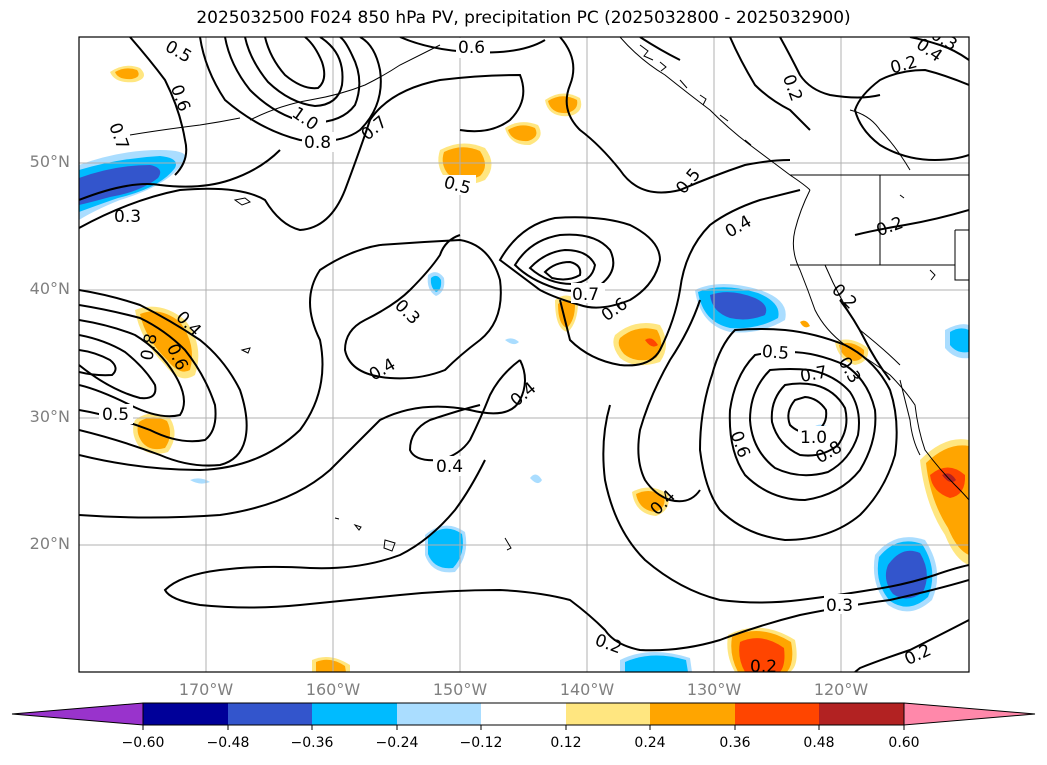 The height and width of the screenshot is (765, 1047). I want to click on lat-label-30n: 30°N, so click(49, 416).